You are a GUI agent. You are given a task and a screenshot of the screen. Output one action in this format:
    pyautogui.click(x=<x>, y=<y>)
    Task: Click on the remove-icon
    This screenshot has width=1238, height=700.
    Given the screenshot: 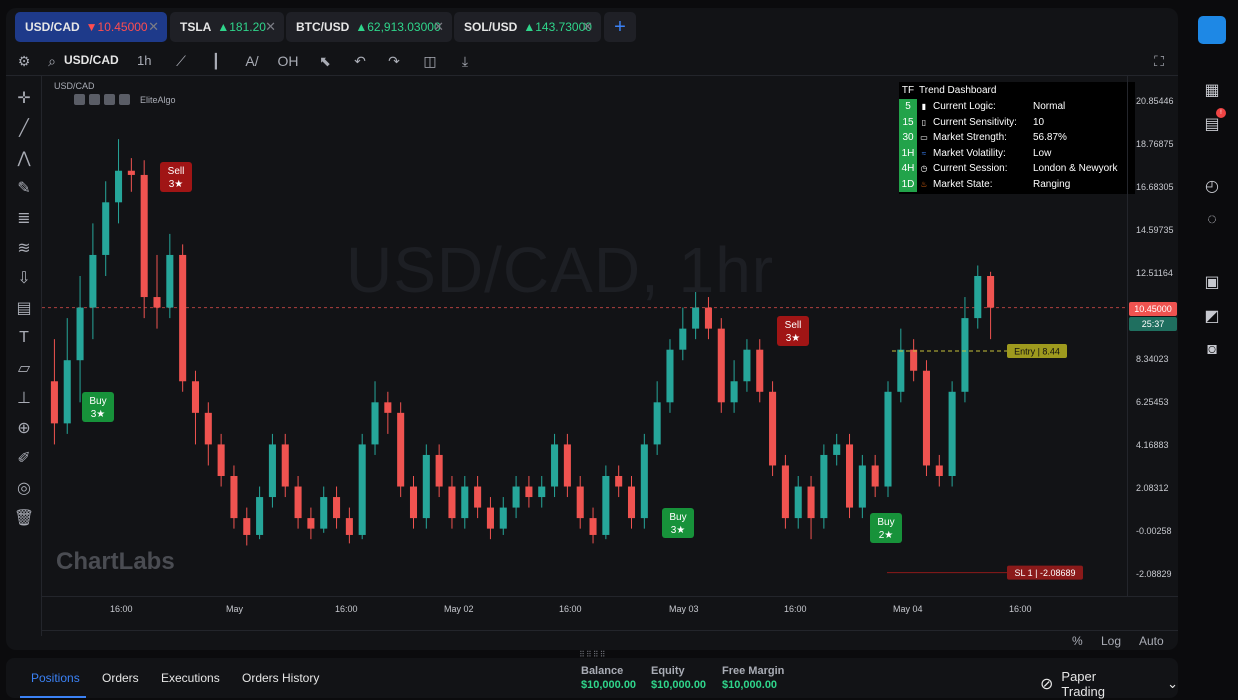 What is the action you would take?
    pyautogui.click(x=124, y=99)
    